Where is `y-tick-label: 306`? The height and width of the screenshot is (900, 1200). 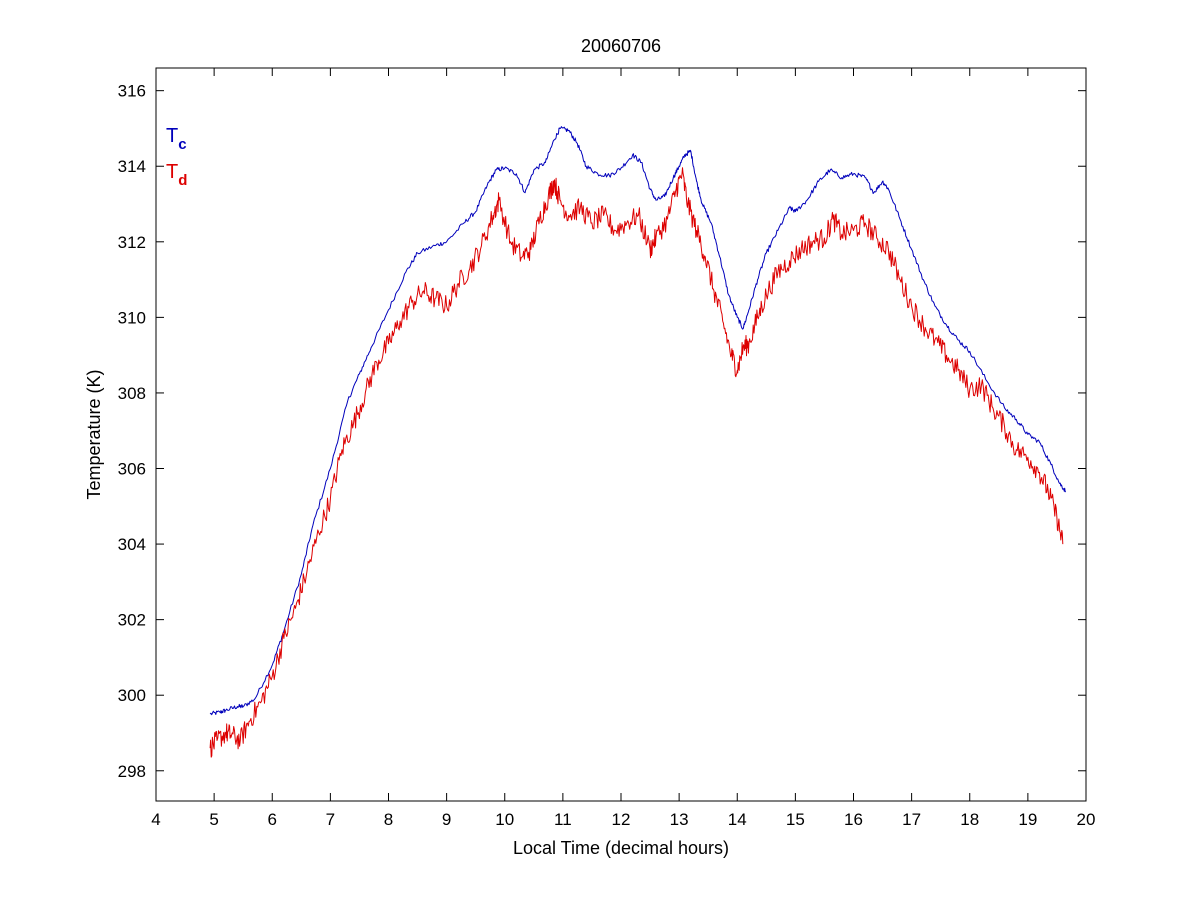
y-tick-label: 306 is located at coordinates (132, 469).